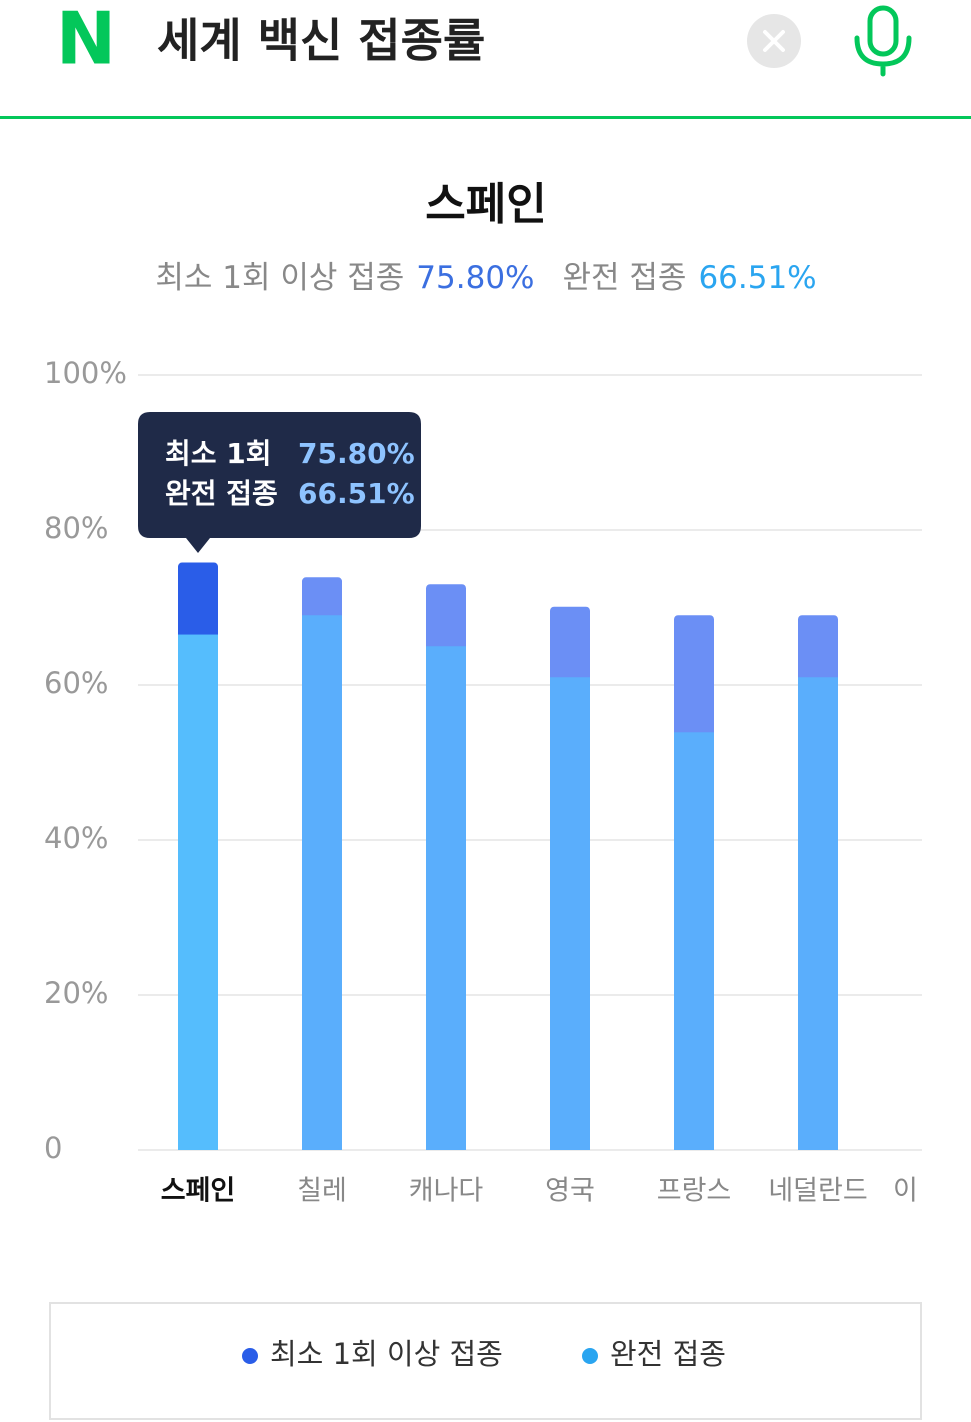 This screenshot has height=1422, width=971. I want to click on y-tick-label: 40%, so click(76, 838).